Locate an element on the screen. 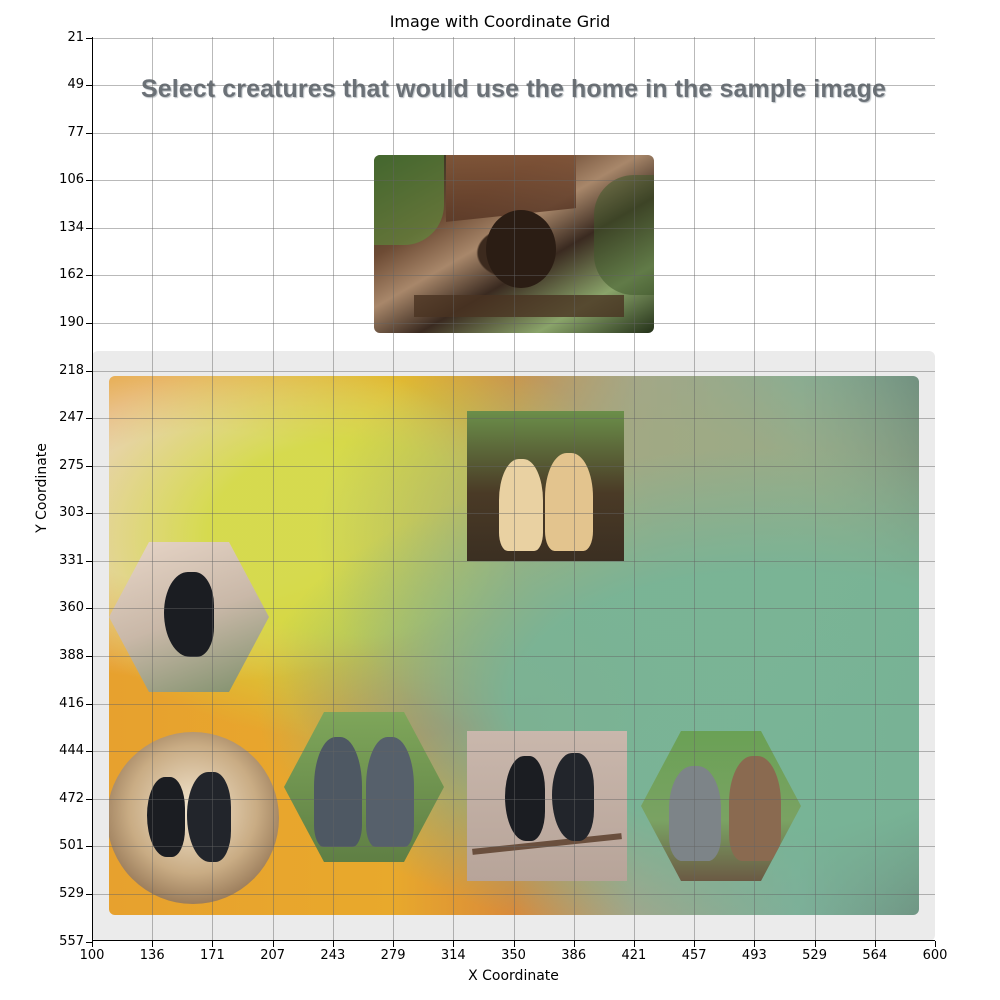 Image resolution: width=1000 pixels, height=1000 pixels. y-tick-label: 331 is located at coordinates (71, 560).